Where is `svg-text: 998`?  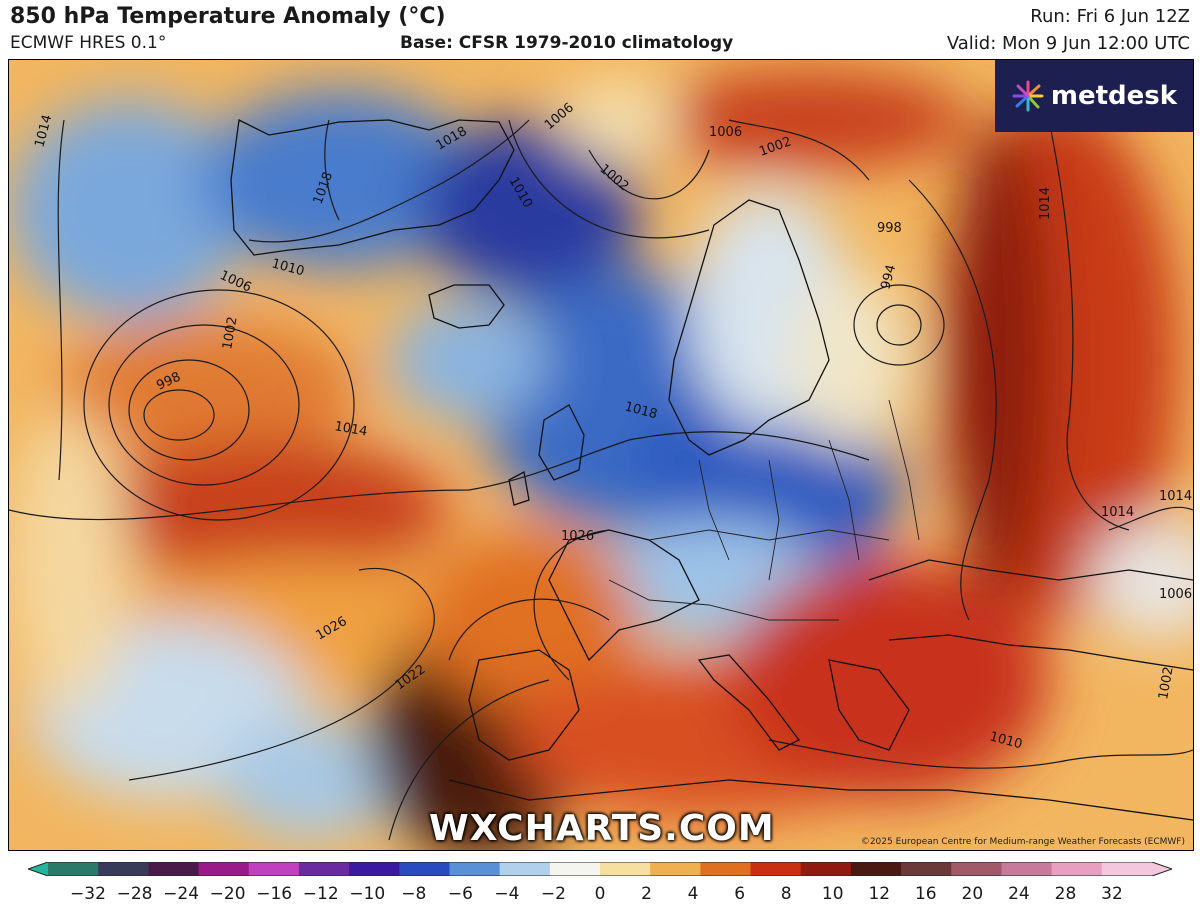 svg-text: 998 is located at coordinates (889, 228).